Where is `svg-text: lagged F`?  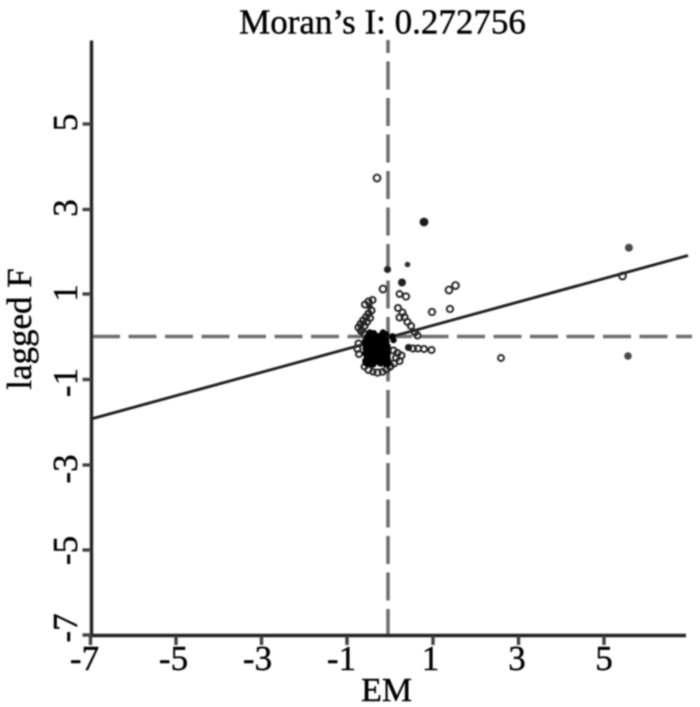
svg-text: lagged F is located at coordinates (19, 329).